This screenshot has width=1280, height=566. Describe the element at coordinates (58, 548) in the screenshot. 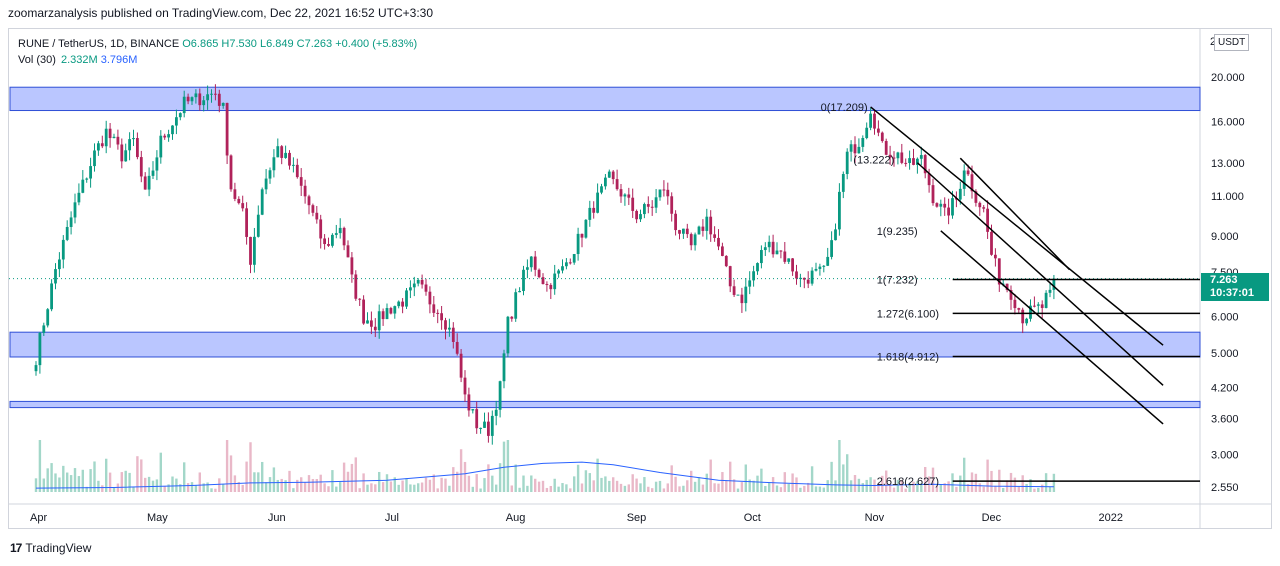

I see `footer-brand: TradingView` at that location.